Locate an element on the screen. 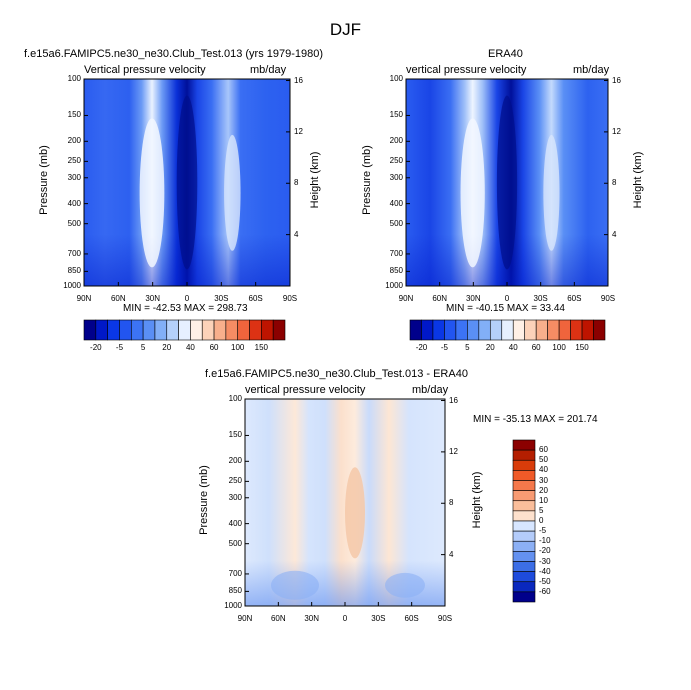  height-tick-label: 4 is located at coordinates (296, 234).